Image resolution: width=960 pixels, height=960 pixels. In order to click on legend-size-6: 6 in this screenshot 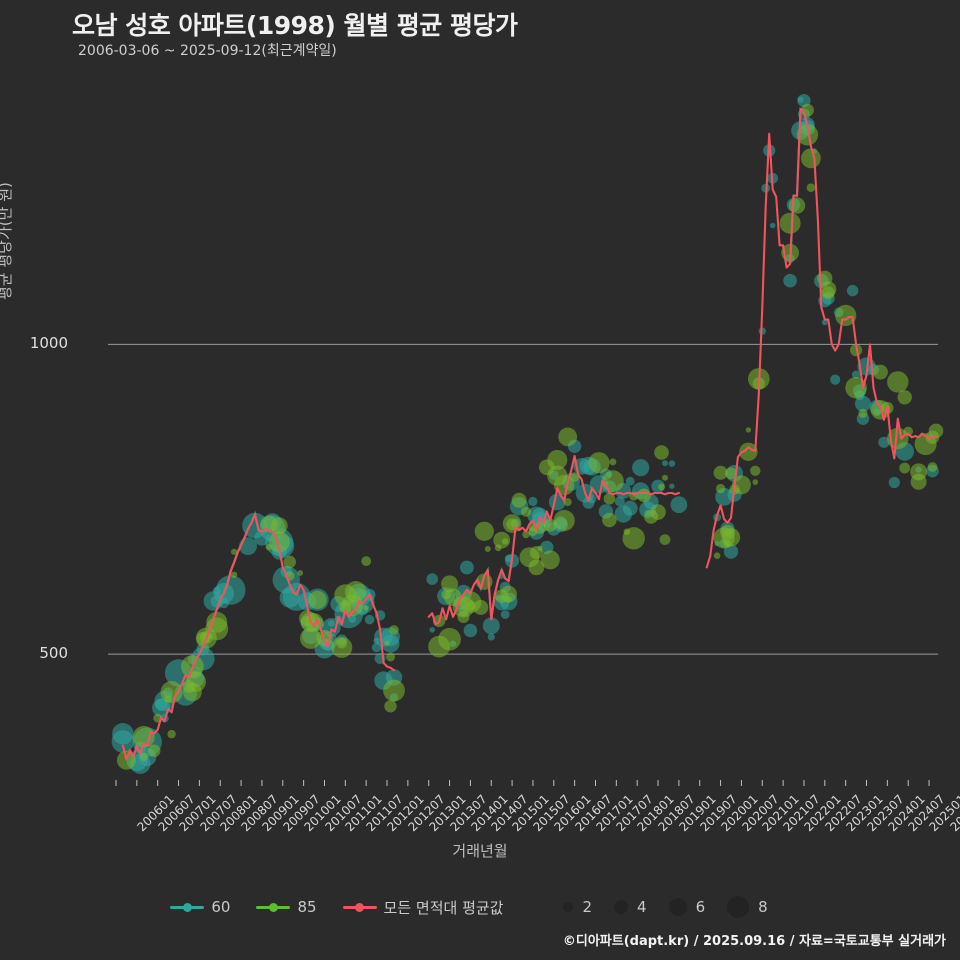, I will do `click(687, 907)`.